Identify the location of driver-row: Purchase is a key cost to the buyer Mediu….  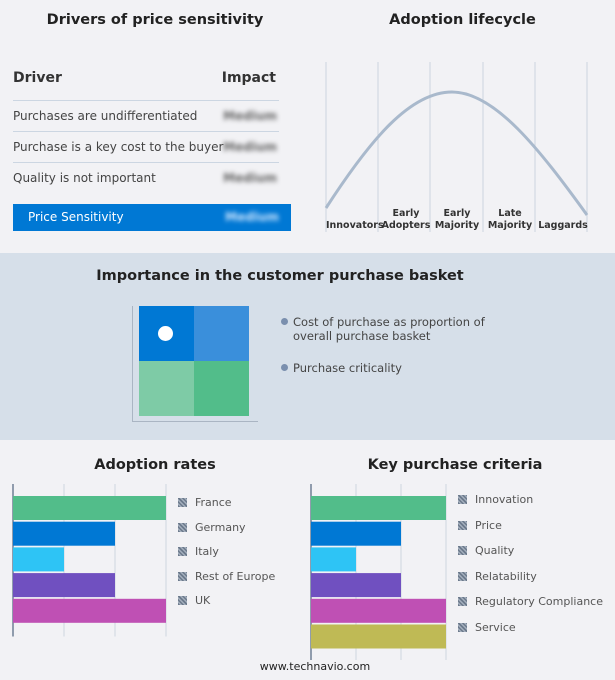
(146, 147).